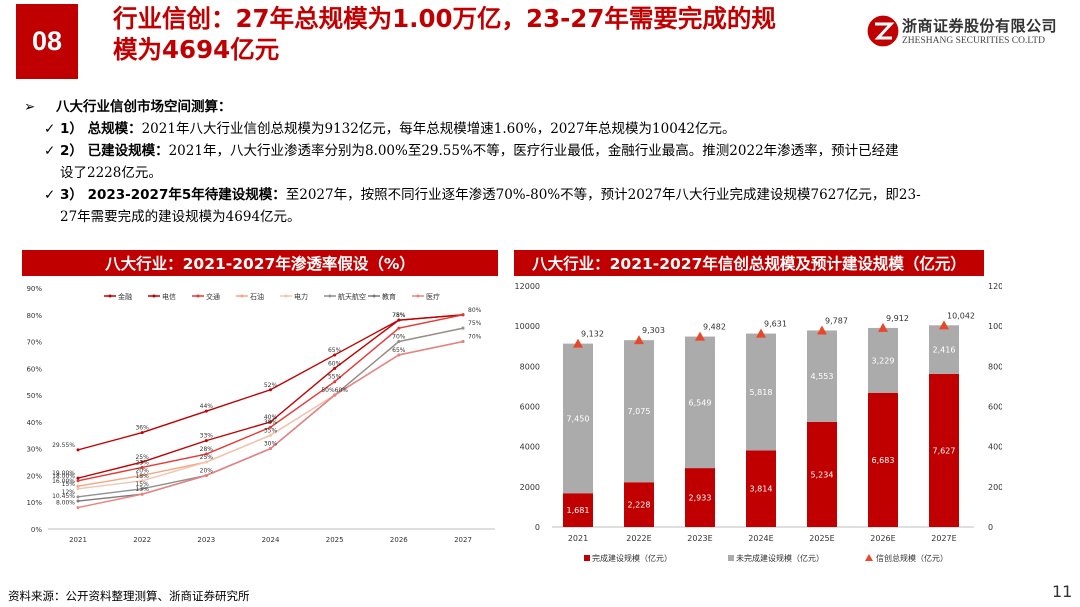 This screenshot has height=607, width=1080. I want to click on point-label: 10.45%, so click(63, 496).